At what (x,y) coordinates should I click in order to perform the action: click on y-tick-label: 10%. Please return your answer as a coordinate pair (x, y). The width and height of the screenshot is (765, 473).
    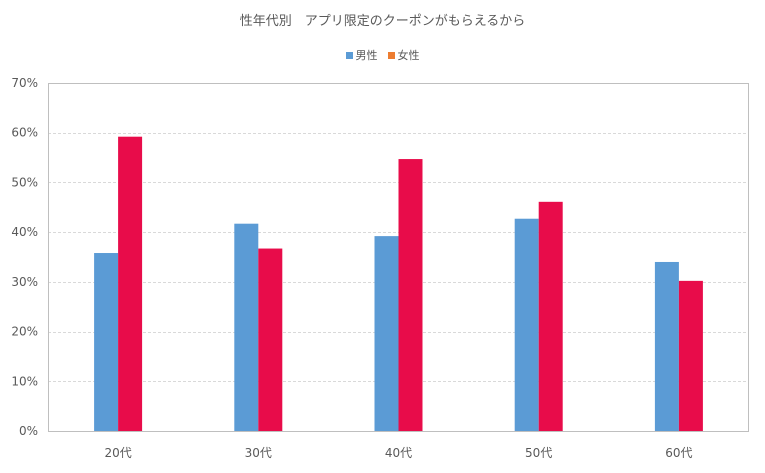
    Looking at the image, I should click on (24, 381).